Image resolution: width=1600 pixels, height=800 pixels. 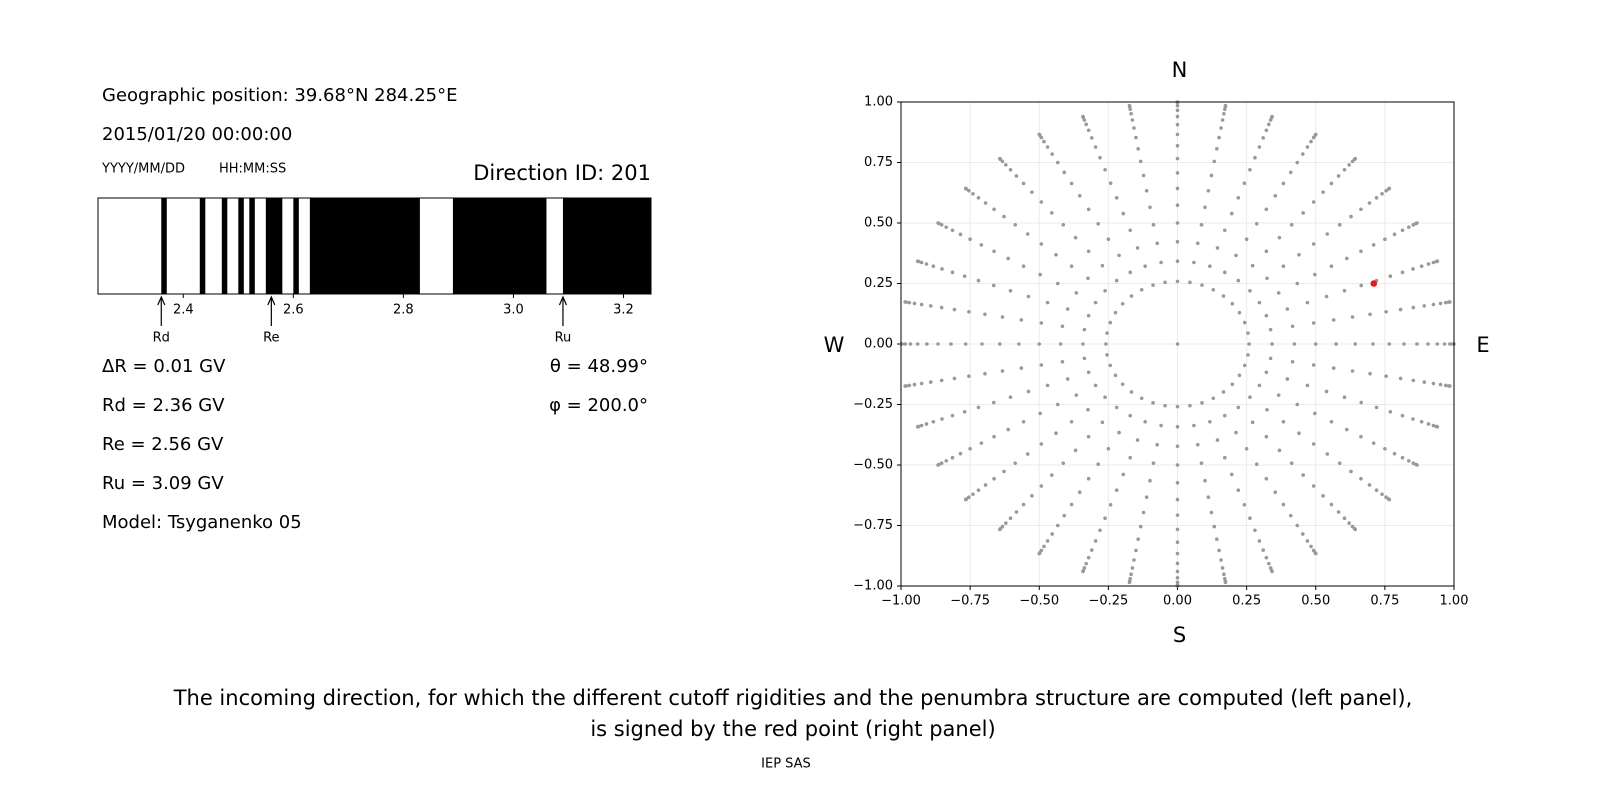 What do you see at coordinates (873, 404) in the screenshot?
I see `y-tick-label: −0.25` at bounding box center [873, 404].